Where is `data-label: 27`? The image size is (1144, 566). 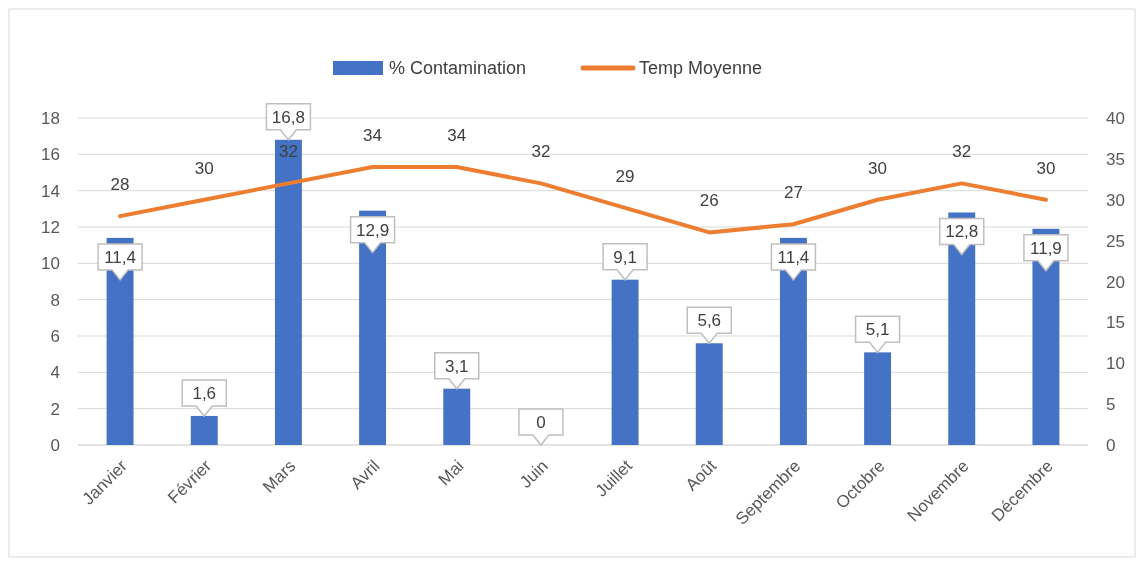
data-label: 27 is located at coordinates (793, 193).